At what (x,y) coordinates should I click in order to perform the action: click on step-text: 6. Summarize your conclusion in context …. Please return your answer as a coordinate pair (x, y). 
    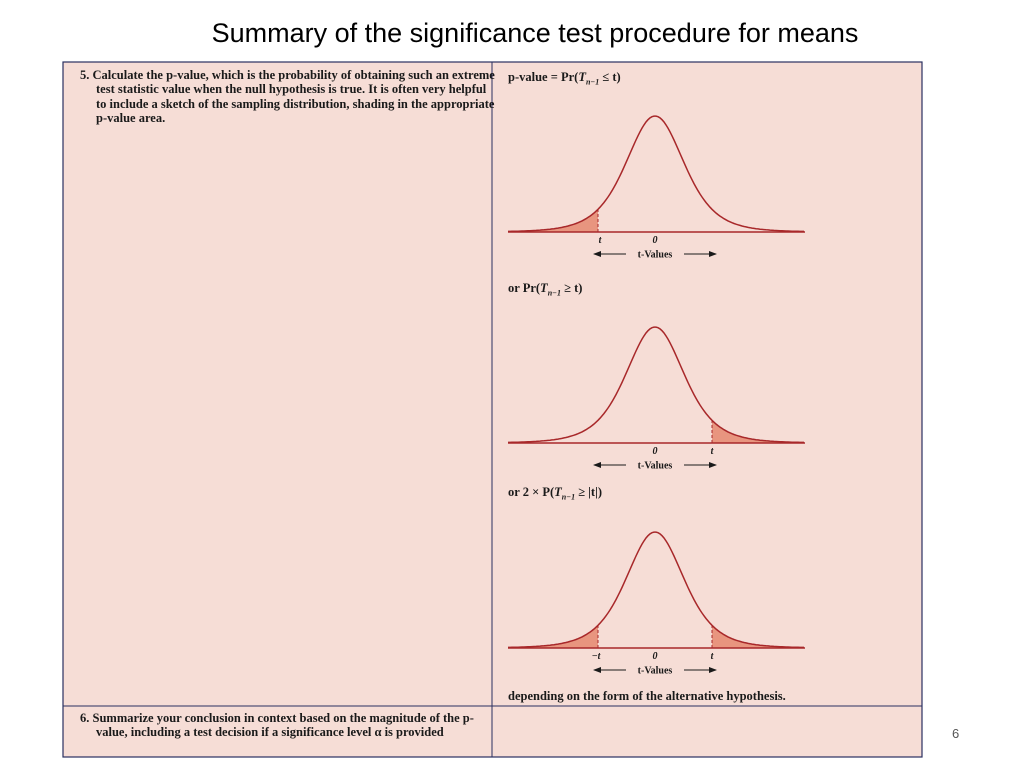
    Looking at the image, I should click on (277, 725).